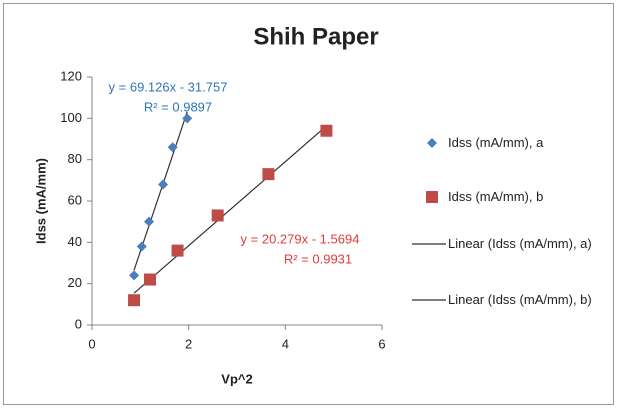 Image resolution: width=618 pixels, height=410 pixels. I want to click on y-tick-label: 100, so click(71, 117).